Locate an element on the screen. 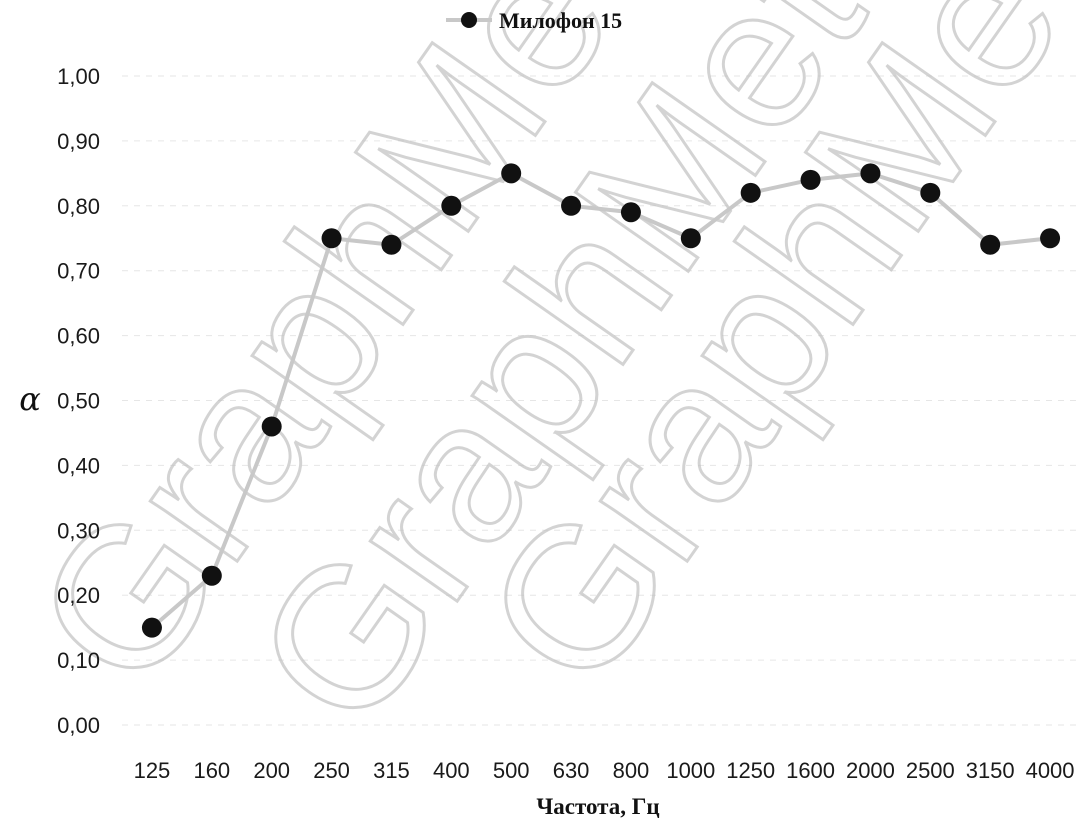 The width and height of the screenshot is (1087, 823). x-tick-label: 3150 is located at coordinates (990, 770).